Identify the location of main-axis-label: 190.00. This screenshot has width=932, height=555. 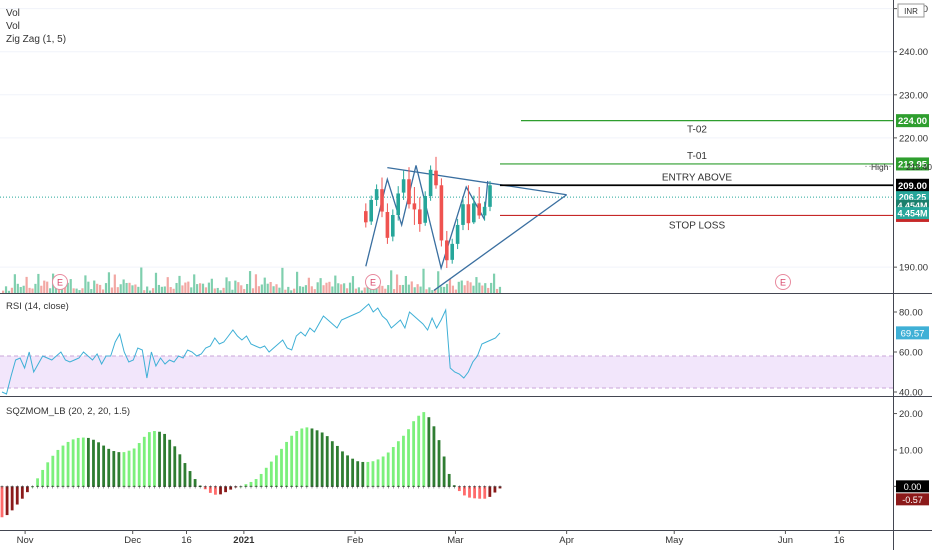
(913, 268).